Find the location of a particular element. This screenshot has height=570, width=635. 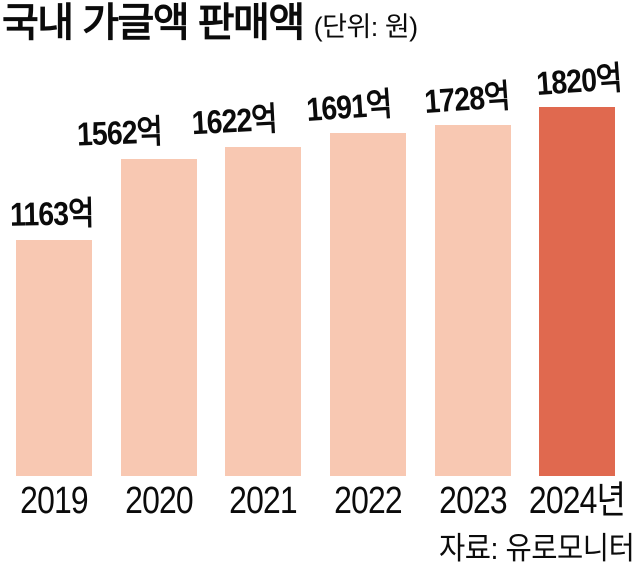

bar-value-label: 1691억 is located at coordinates (349, 106).